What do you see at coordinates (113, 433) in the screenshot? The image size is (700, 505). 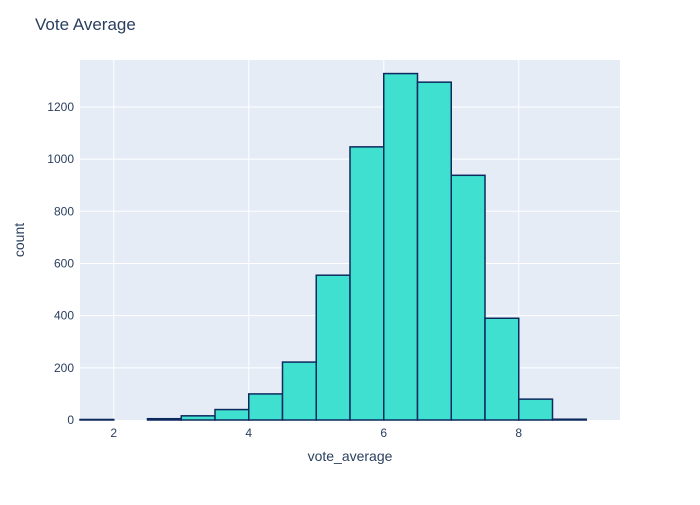 I see `x-tick-label: 2` at bounding box center [113, 433].